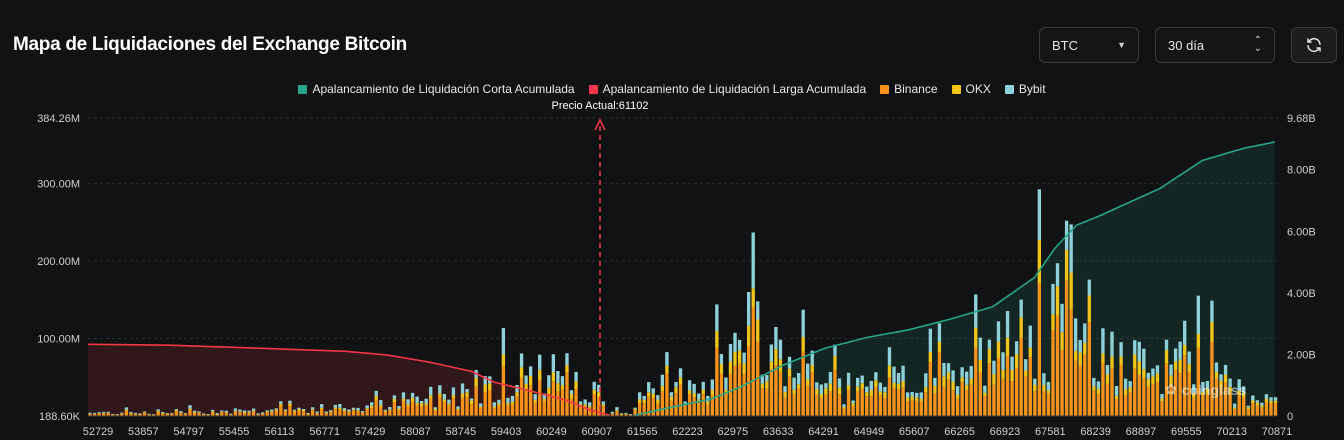 Image resolution: width=1344 pixels, height=440 pixels. I want to click on coinglass-watermark: ✿ coinglass, so click(1205, 389).